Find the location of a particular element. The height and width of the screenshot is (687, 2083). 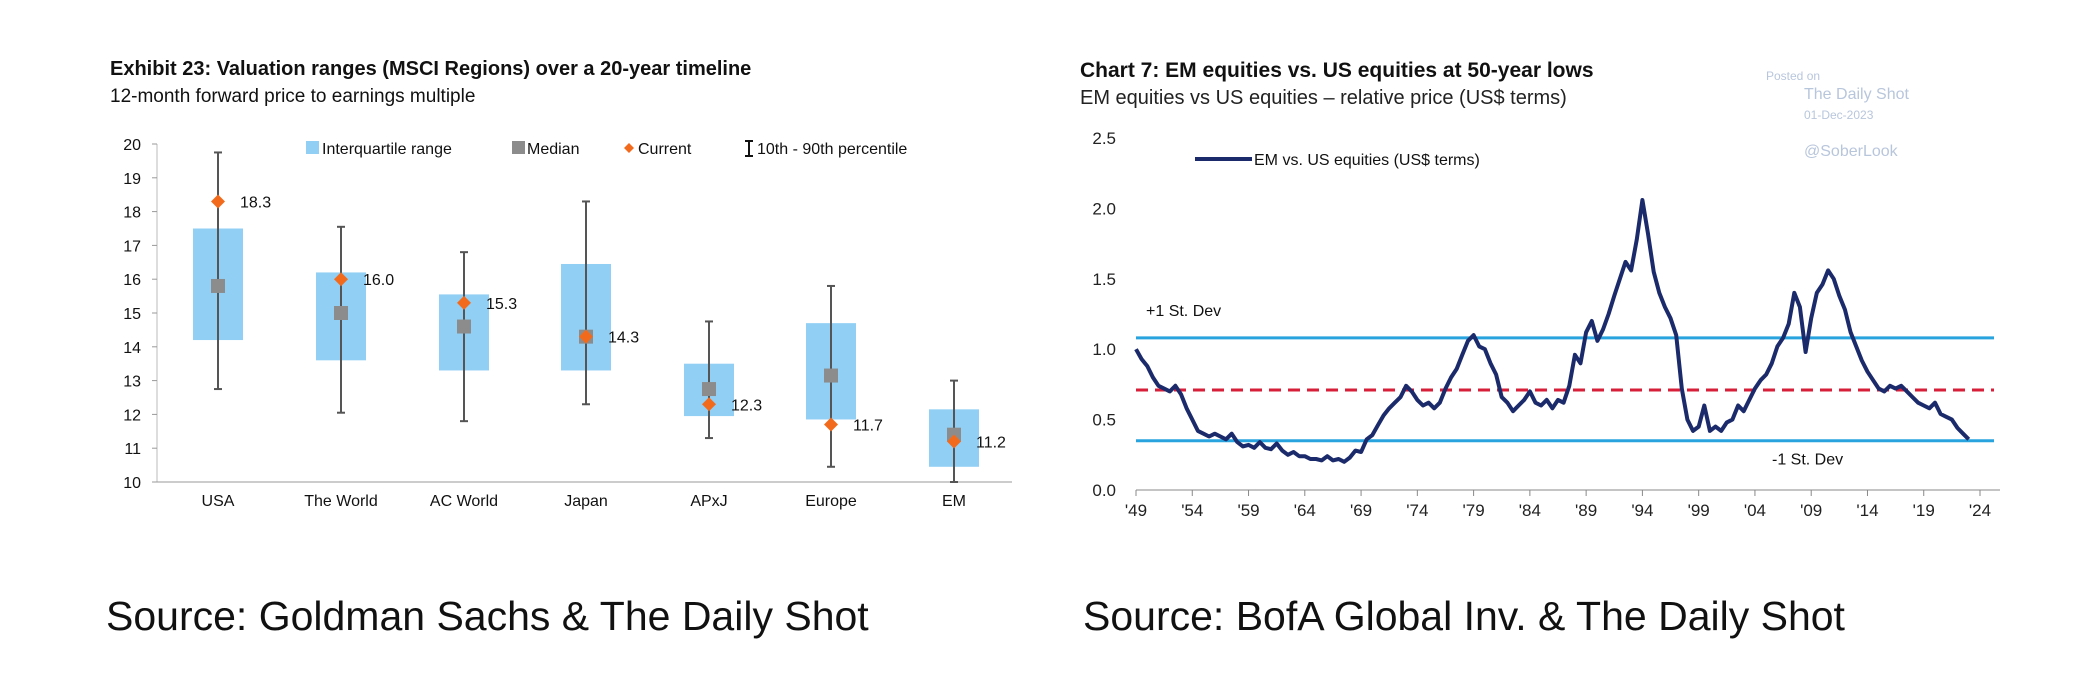

watermark-date: 01-Dec-2023 is located at coordinates (1839, 115).